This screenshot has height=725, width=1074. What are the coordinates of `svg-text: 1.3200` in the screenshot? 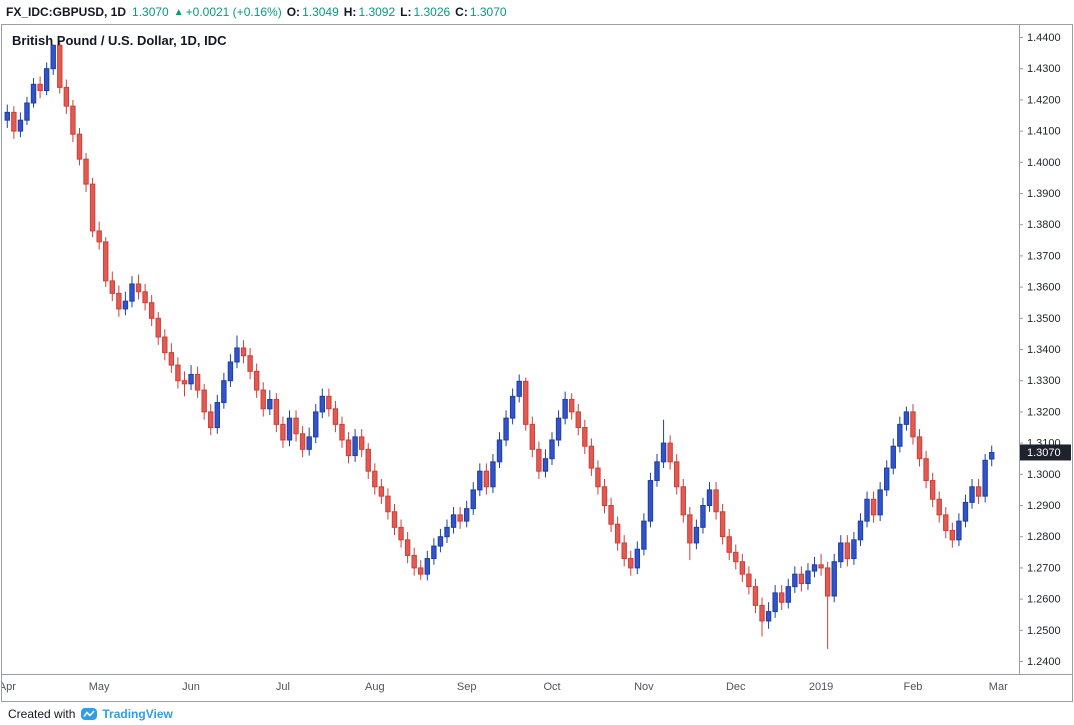 It's located at (1044, 412).